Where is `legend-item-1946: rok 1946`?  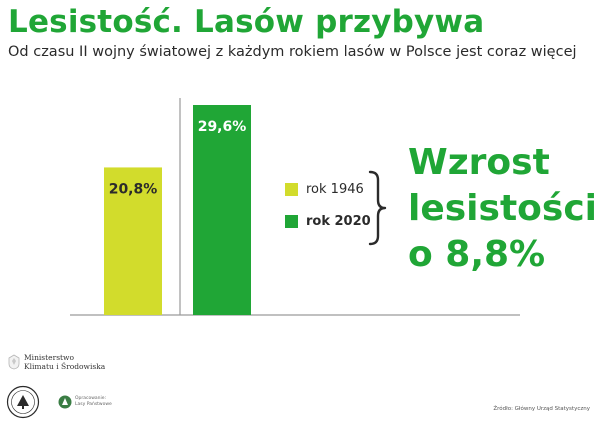
legend-item-1946: rok 1946 is located at coordinates (328, 189).